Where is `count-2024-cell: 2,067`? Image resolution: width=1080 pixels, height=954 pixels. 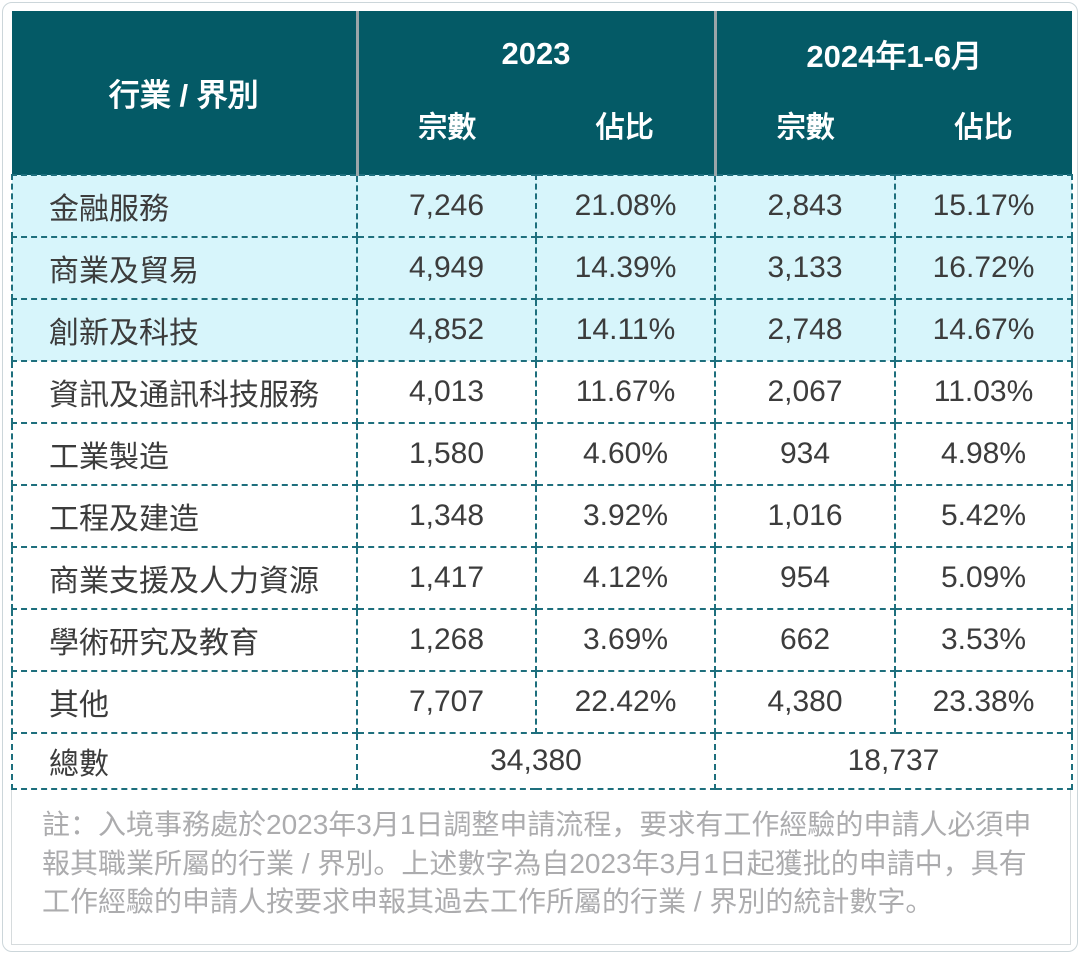
count-2024-cell: 2,067 is located at coordinates (805, 392).